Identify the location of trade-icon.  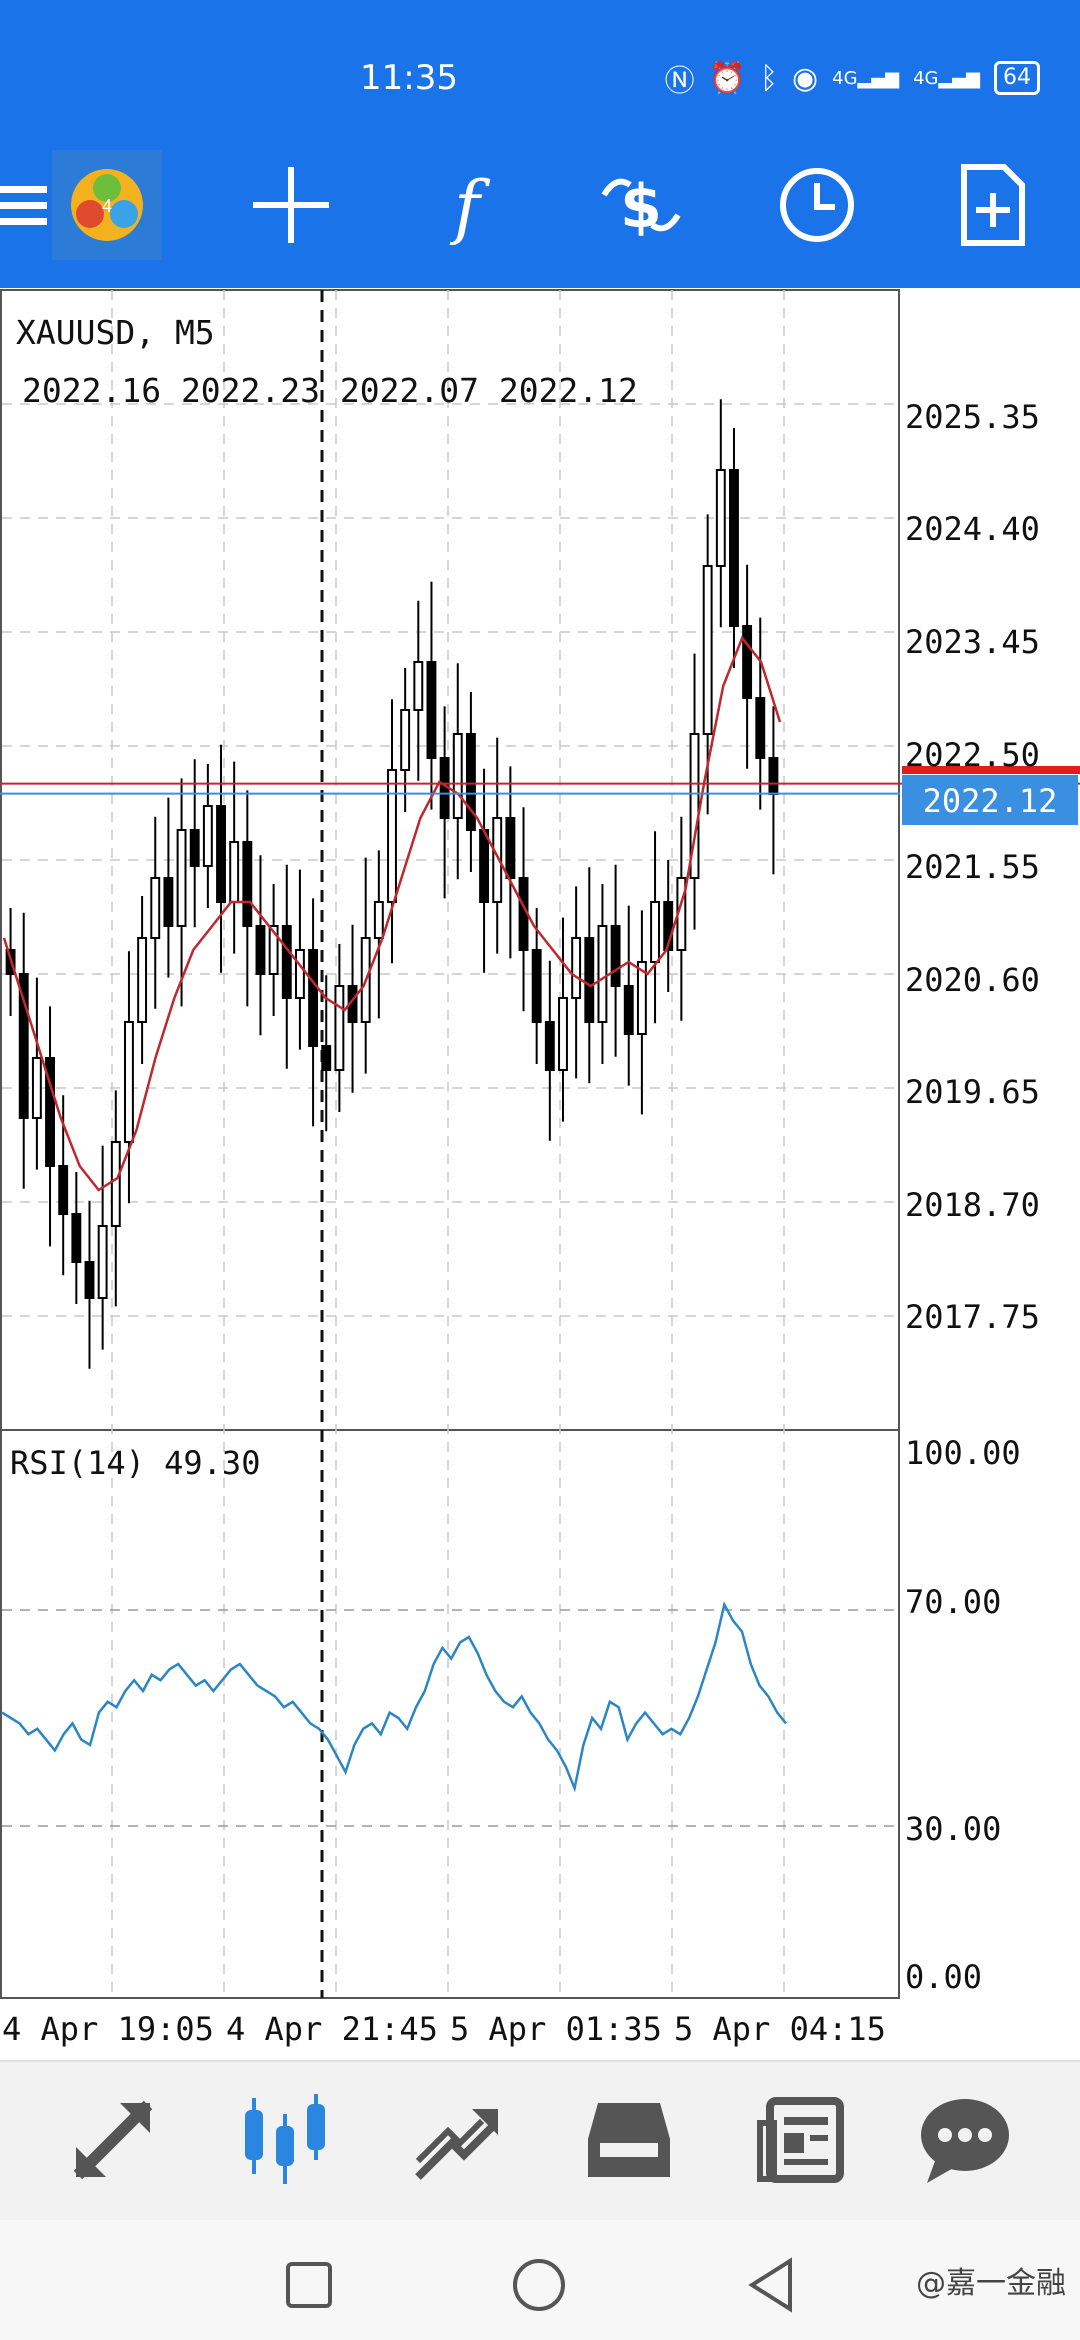
(457, 2140).